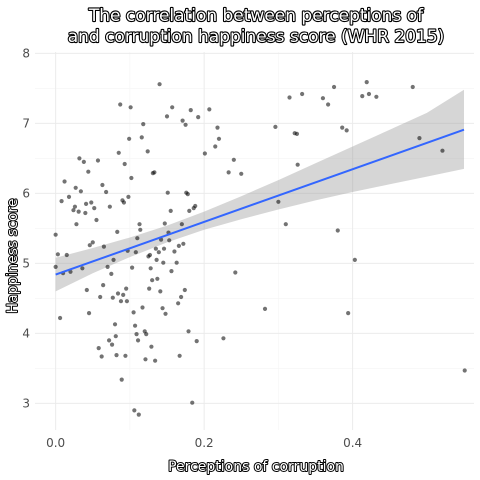 The image size is (480, 480). Describe the element at coordinates (26, 228) in the screenshot. I see `y-tick-labels: 3 4 5 6 7 8` at that location.